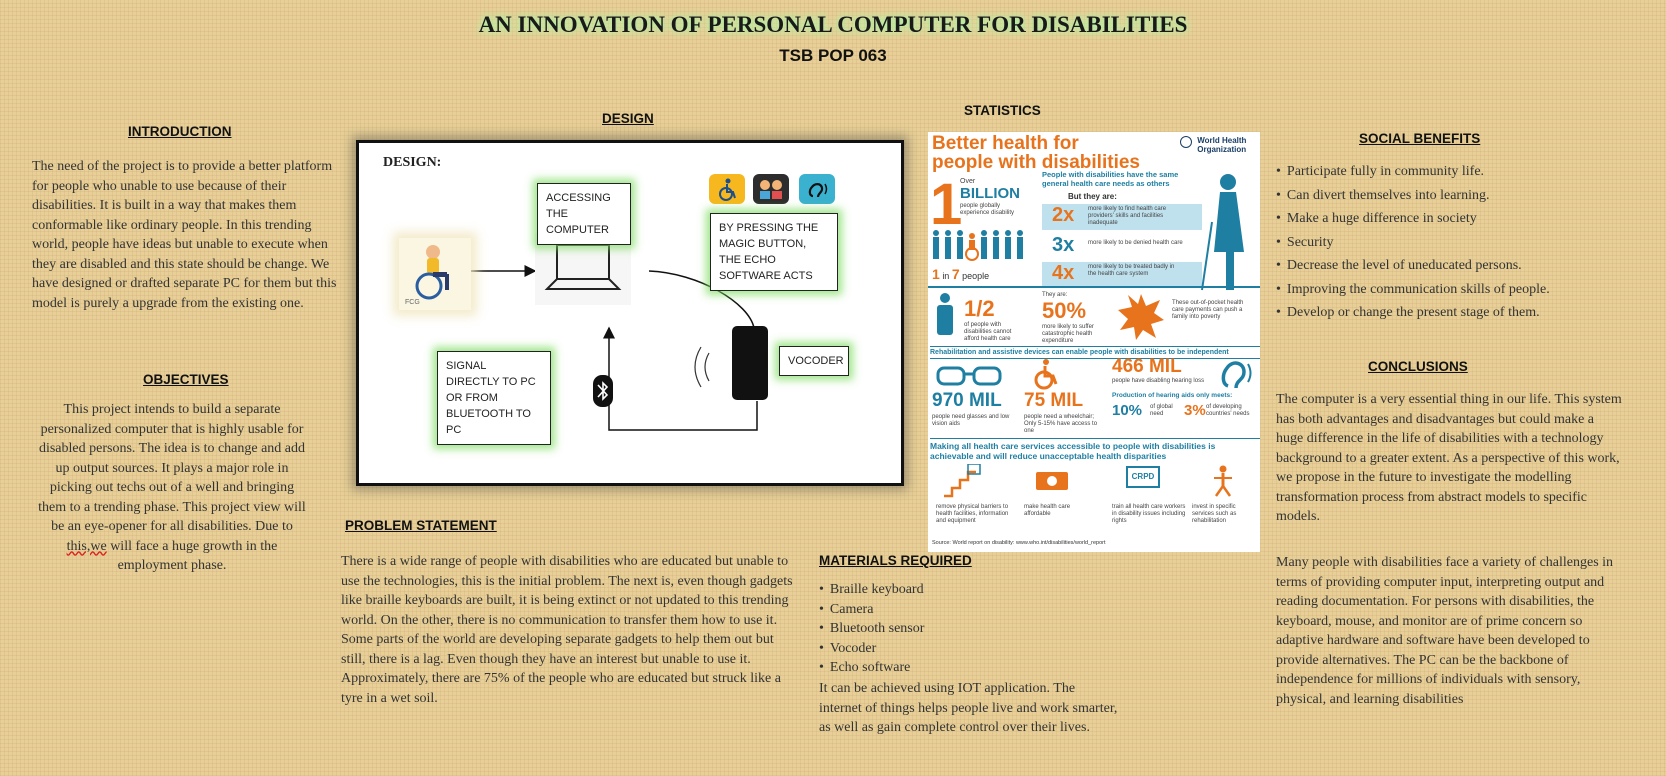 This screenshot has height=776, width=1666. What do you see at coordinates (1046, 374) in the screenshot?
I see `wheelchair-icon` at bounding box center [1046, 374].